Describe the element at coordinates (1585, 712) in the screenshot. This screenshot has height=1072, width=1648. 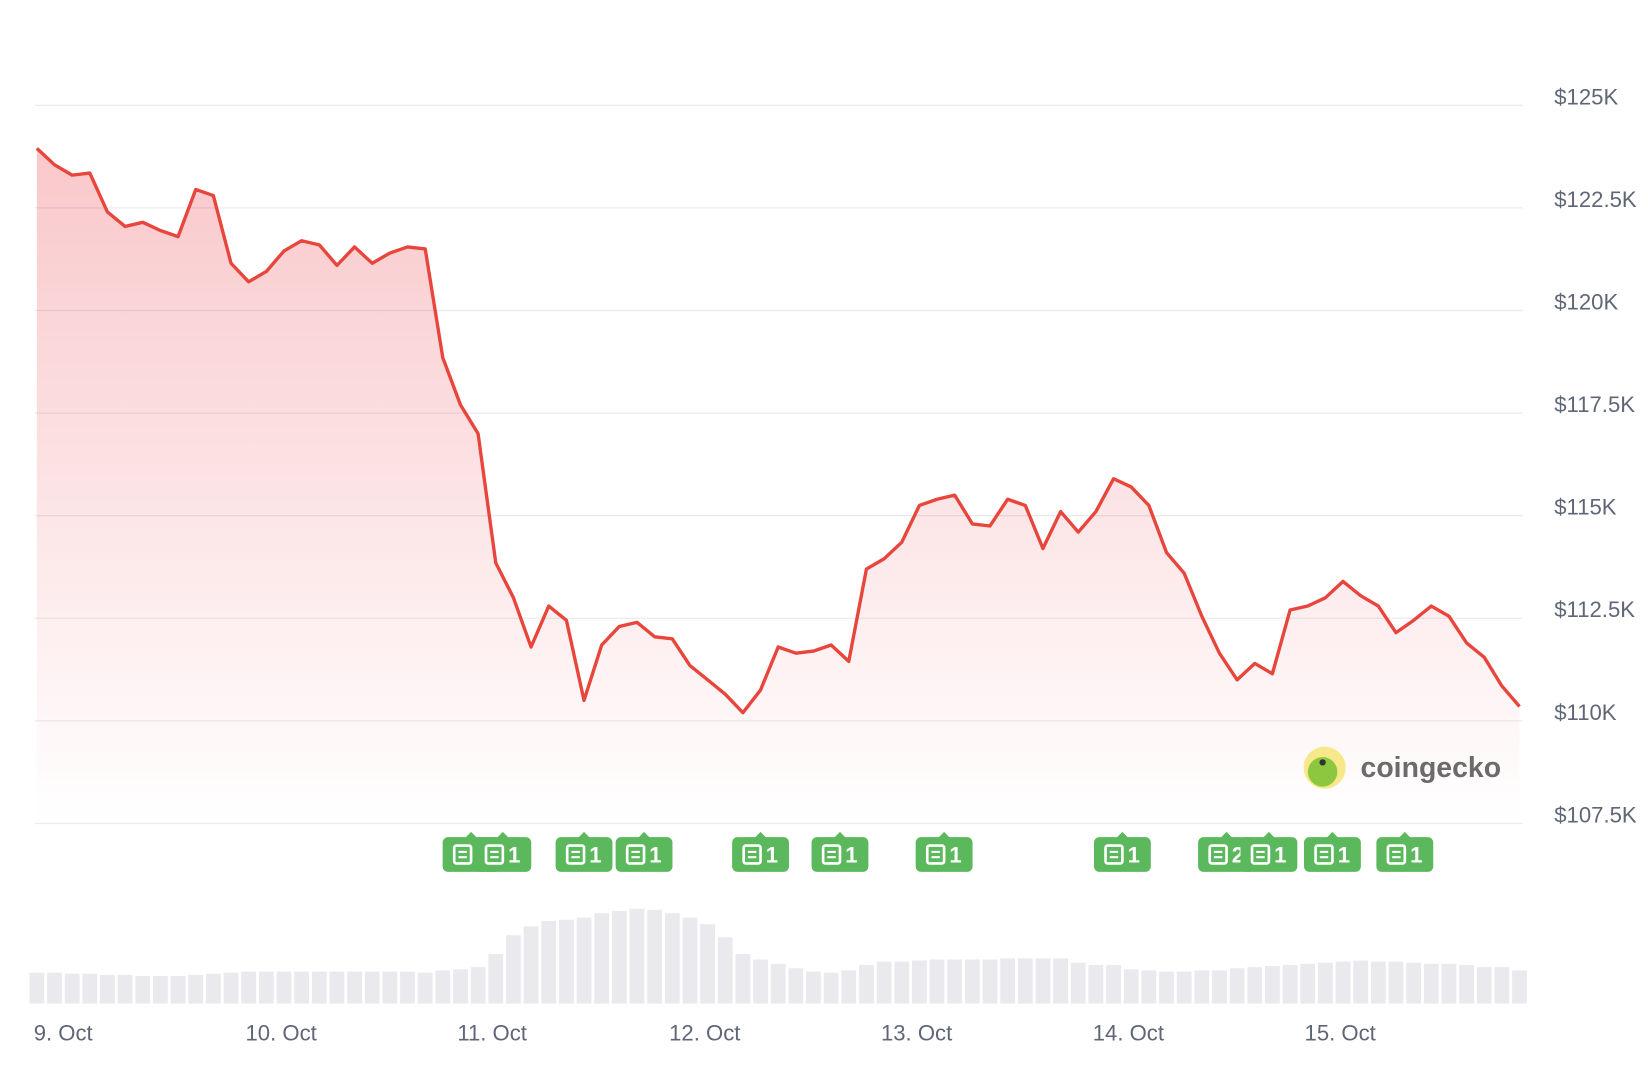
I see `y-tick-label: $110K` at that location.